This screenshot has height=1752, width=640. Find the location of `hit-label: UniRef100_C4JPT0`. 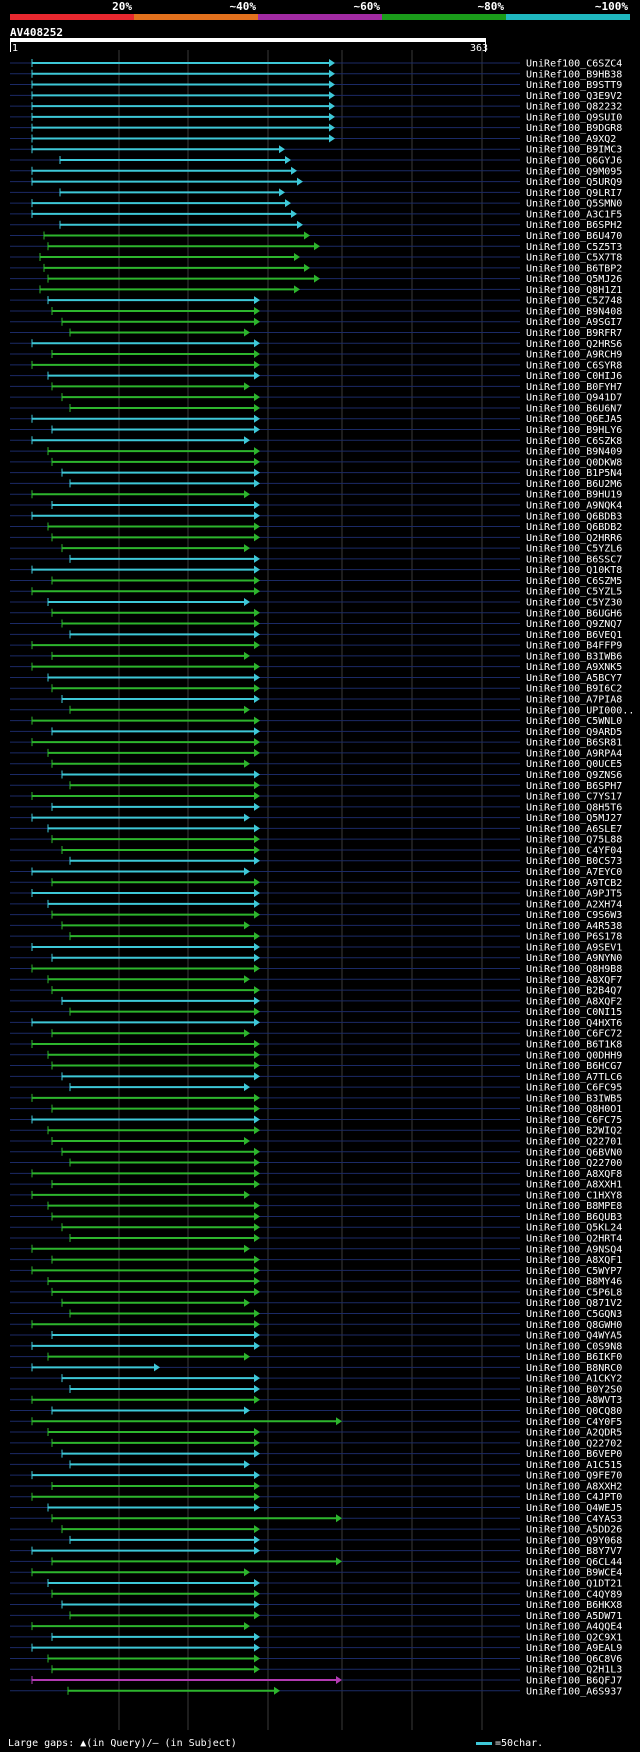

hit-label: UniRef100_C4JPT0 is located at coordinates (574, 1497).